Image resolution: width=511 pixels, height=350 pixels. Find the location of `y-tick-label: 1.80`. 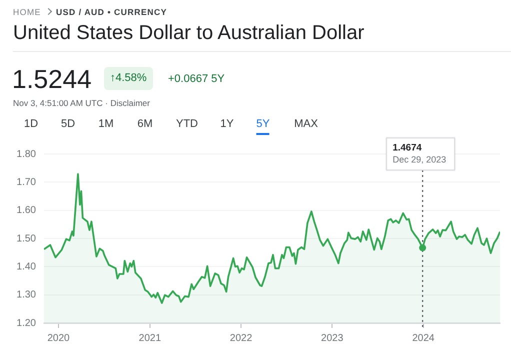

y-tick-label: 1.80 is located at coordinates (26, 154).